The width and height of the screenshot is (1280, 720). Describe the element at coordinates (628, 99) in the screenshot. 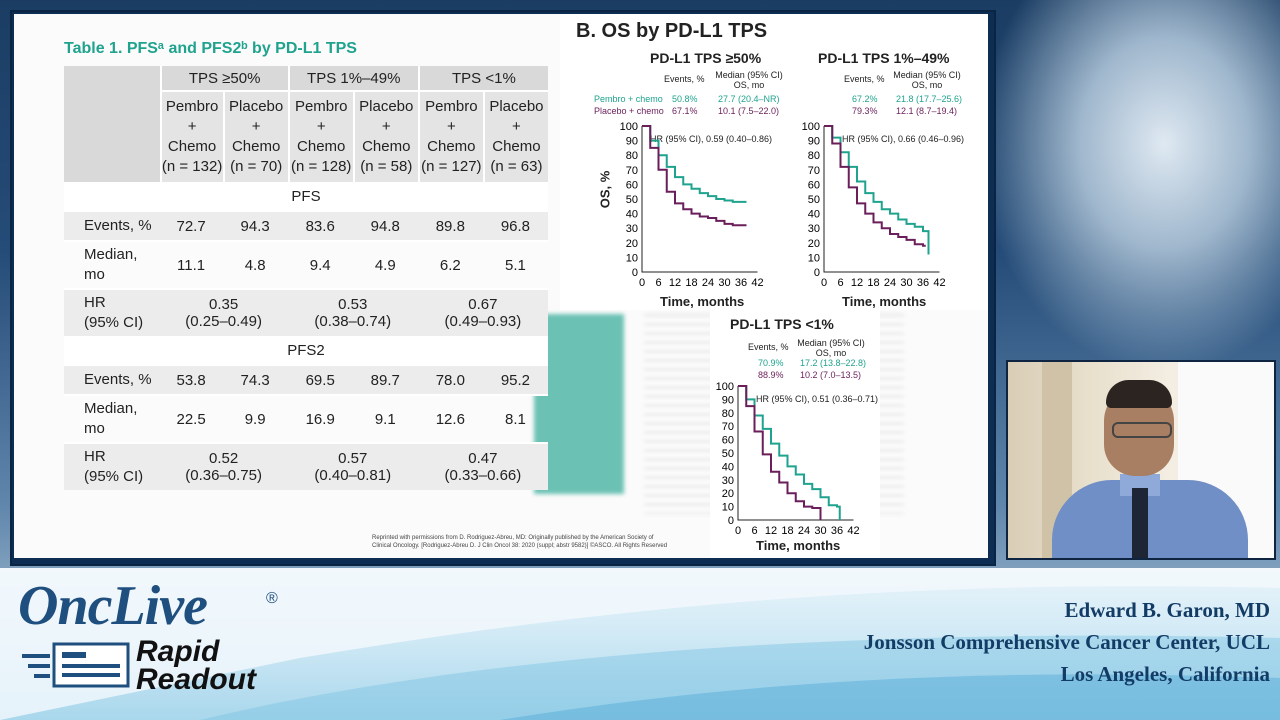

I see `arm-label: Pembro + chemo` at that location.